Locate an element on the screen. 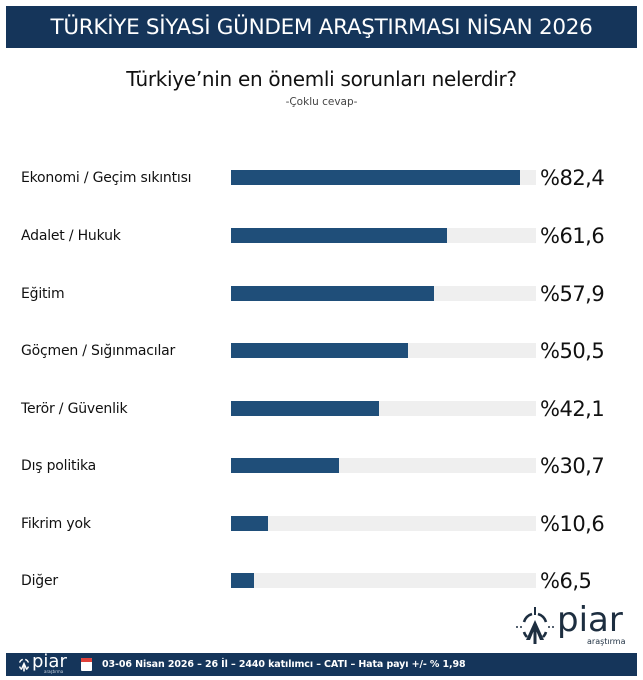 Image resolution: width=643 pixels, height=680 pixels. chart-row: Ekonomi / Geçim sıkıntısı %82,4 is located at coordinates (321, 178).